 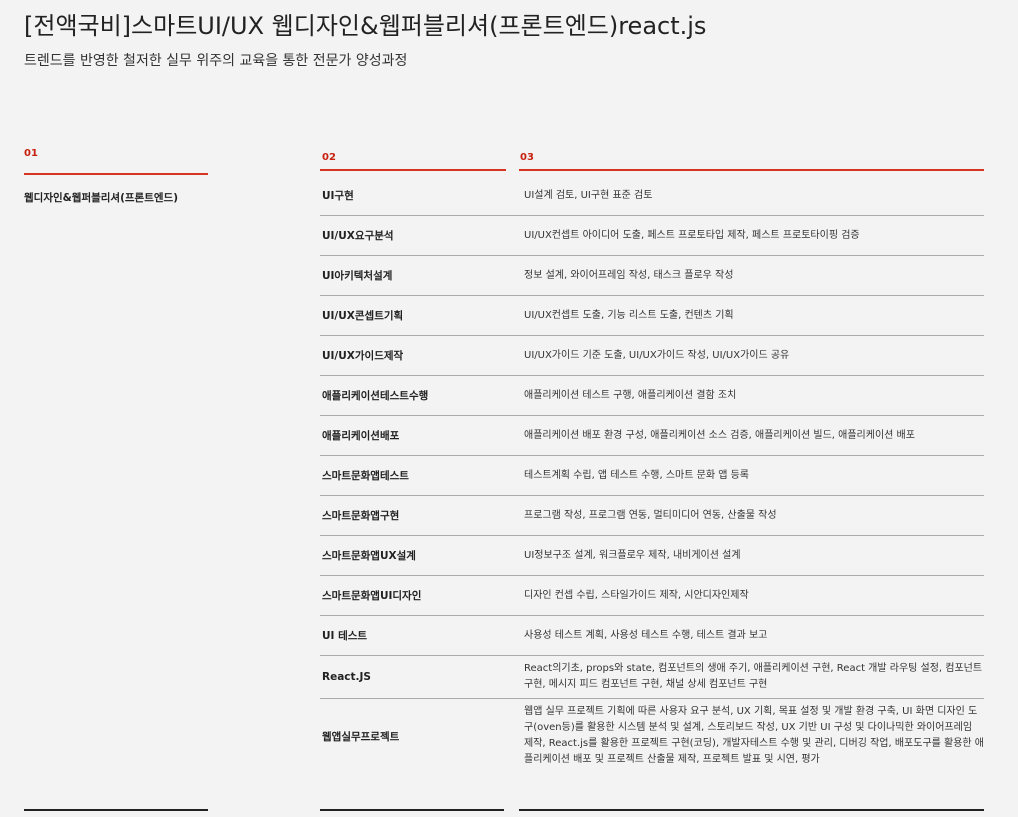 I want to click on module-description: 애플리케이션 테스트 구행, 애플리케이션 결함 조치, so click(x=630, y=395).